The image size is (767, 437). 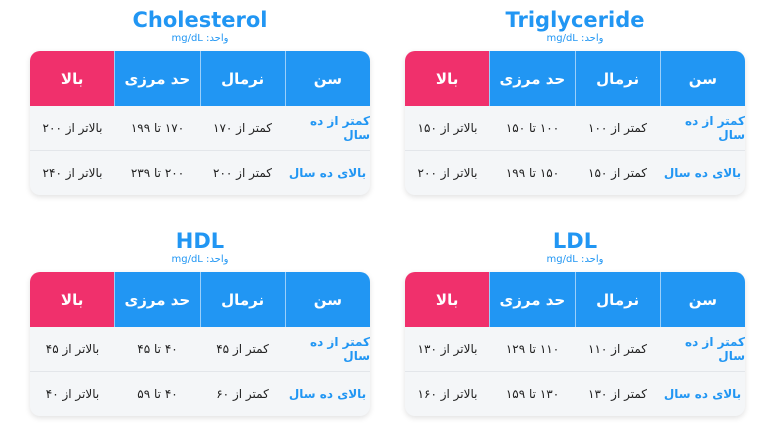 What do you see at coordinates (532, 349) in the screenshot?
I see `cell-borderline: ۱۱۰ تا ۱۲۹` at bounding box center [532, 349].